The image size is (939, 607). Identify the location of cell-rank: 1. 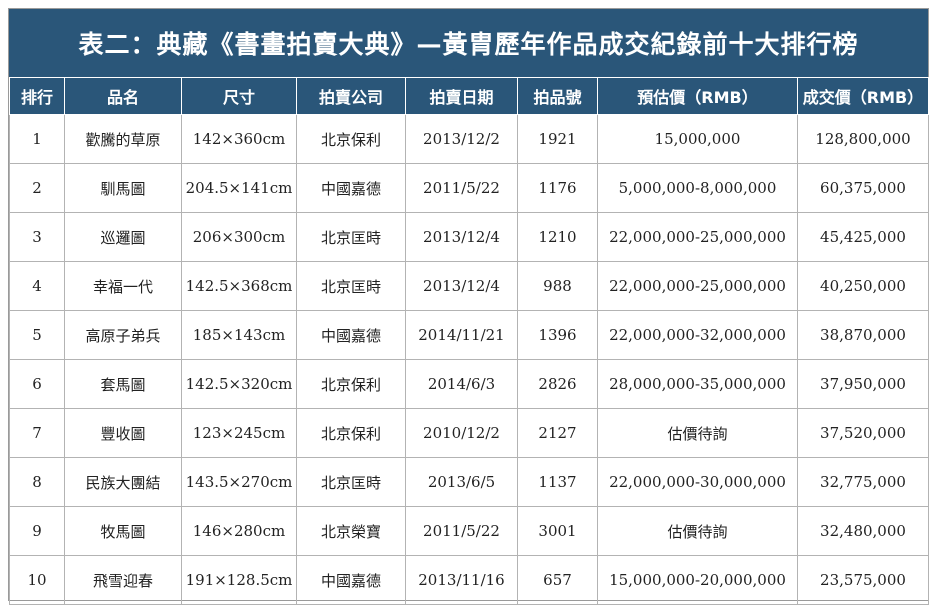
(37, 139).